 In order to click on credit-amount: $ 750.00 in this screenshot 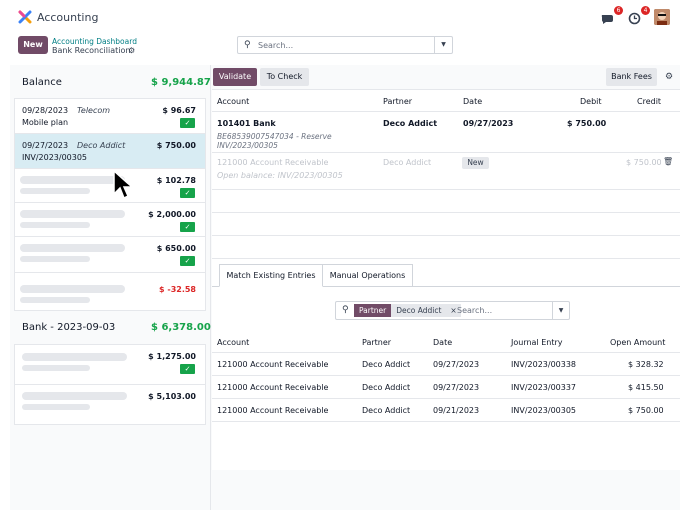, I will do `click(644, 162)`.